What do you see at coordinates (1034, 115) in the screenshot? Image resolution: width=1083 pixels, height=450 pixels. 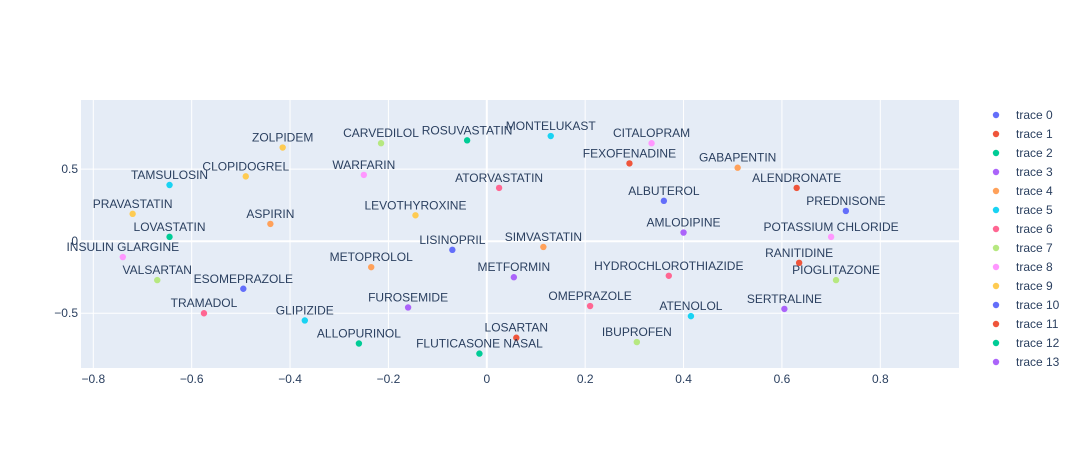 I see `legend-label: trace 0` at bounding box center [1034, 115].